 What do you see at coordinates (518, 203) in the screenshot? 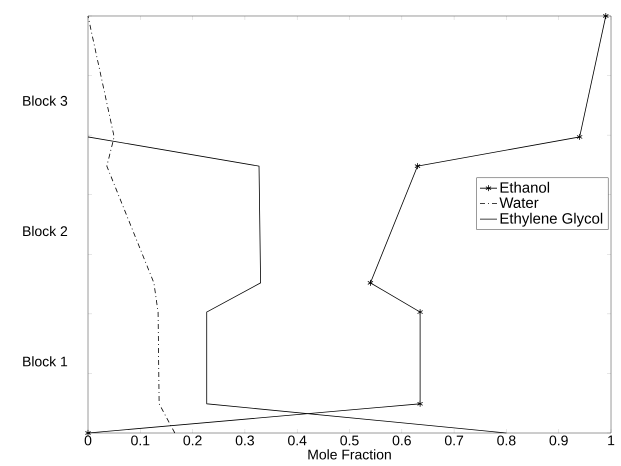
I see `legend-label: Water` at bounding box center [518, 203].